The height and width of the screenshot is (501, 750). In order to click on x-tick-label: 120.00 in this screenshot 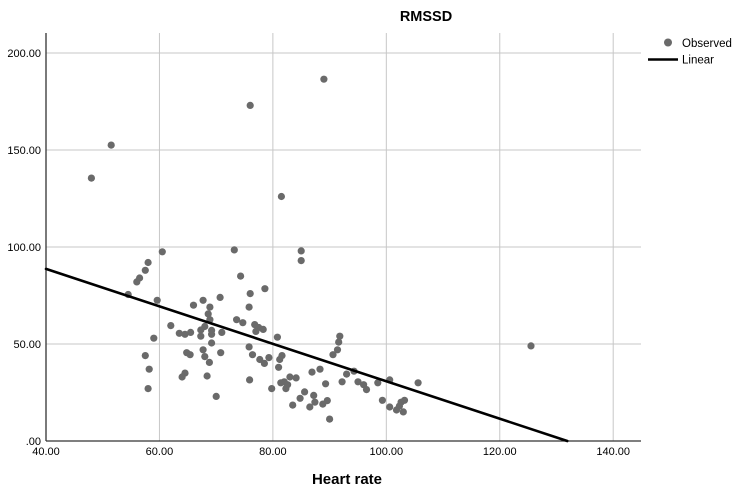, I will do `click(500, 452)`.